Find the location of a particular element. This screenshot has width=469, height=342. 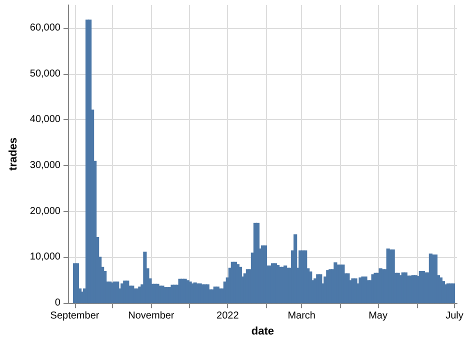

y-tick-label: 60,000 is located at coordinates (45, 28).